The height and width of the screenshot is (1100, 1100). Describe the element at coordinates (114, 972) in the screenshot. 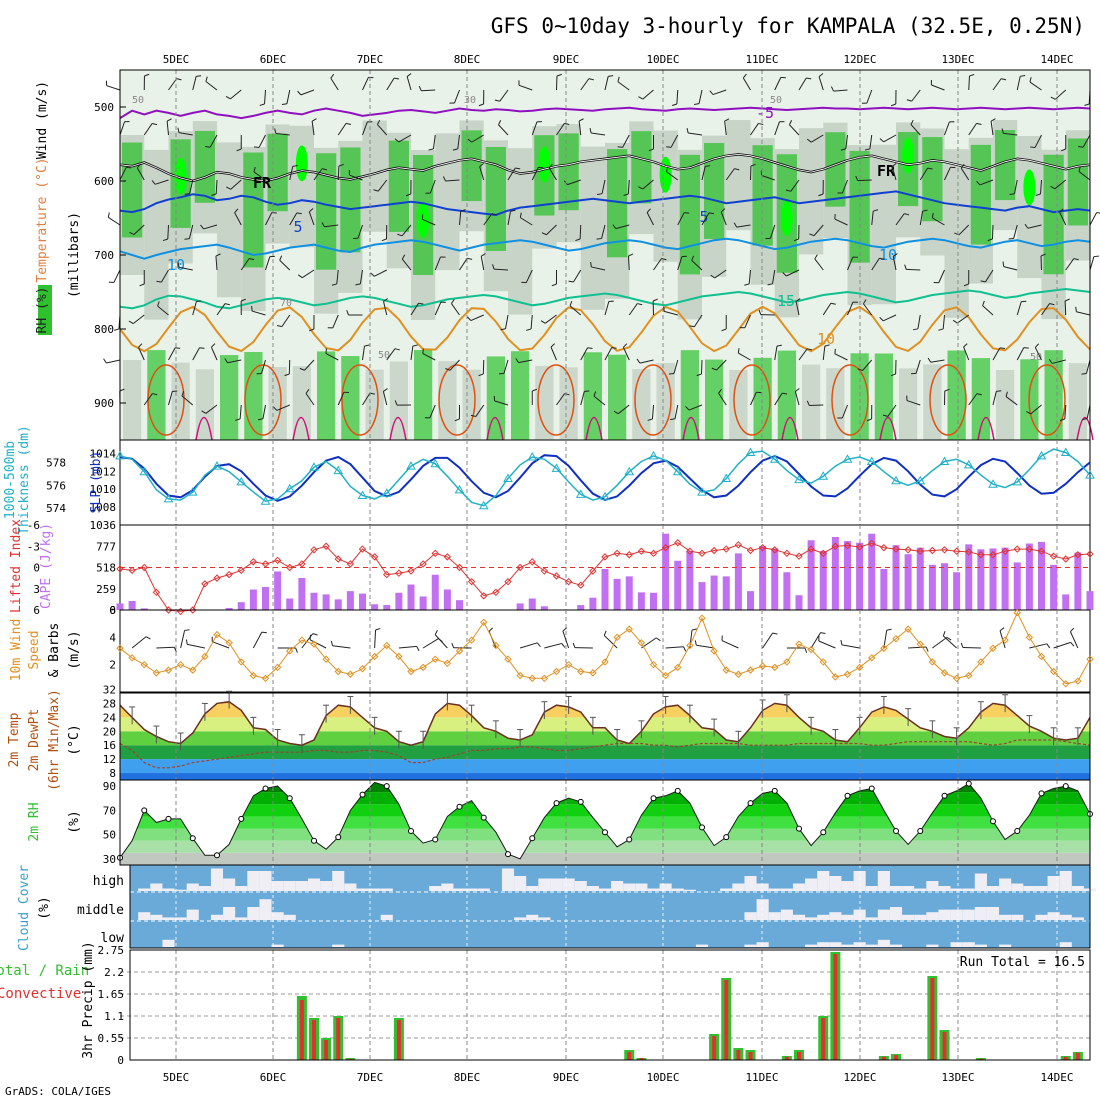

I see `precip-tick: 2.2` at that location.